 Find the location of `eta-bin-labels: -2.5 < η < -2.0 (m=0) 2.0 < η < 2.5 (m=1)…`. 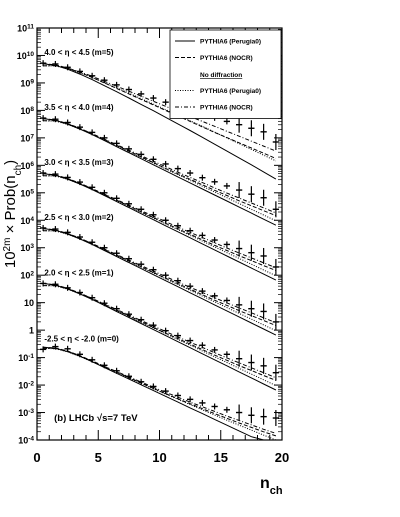

eta-bin-labels: -2.5 < η < -2.0 (m=0) 2.0 < η < 2.5 (m=1)… is located at coordinates (81, 195).